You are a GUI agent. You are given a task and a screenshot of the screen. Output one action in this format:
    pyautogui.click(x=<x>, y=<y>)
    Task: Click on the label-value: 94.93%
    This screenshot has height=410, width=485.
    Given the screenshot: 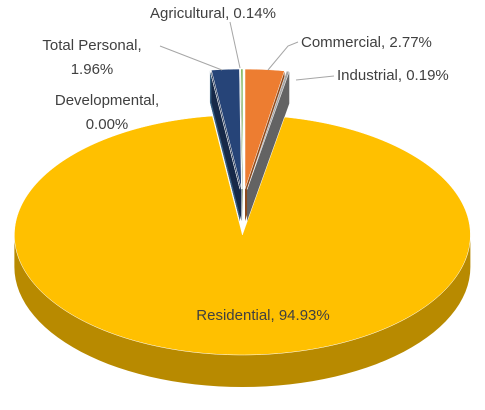 What is the action you would take?
    pyautogui.click(x=304, y=315)
    